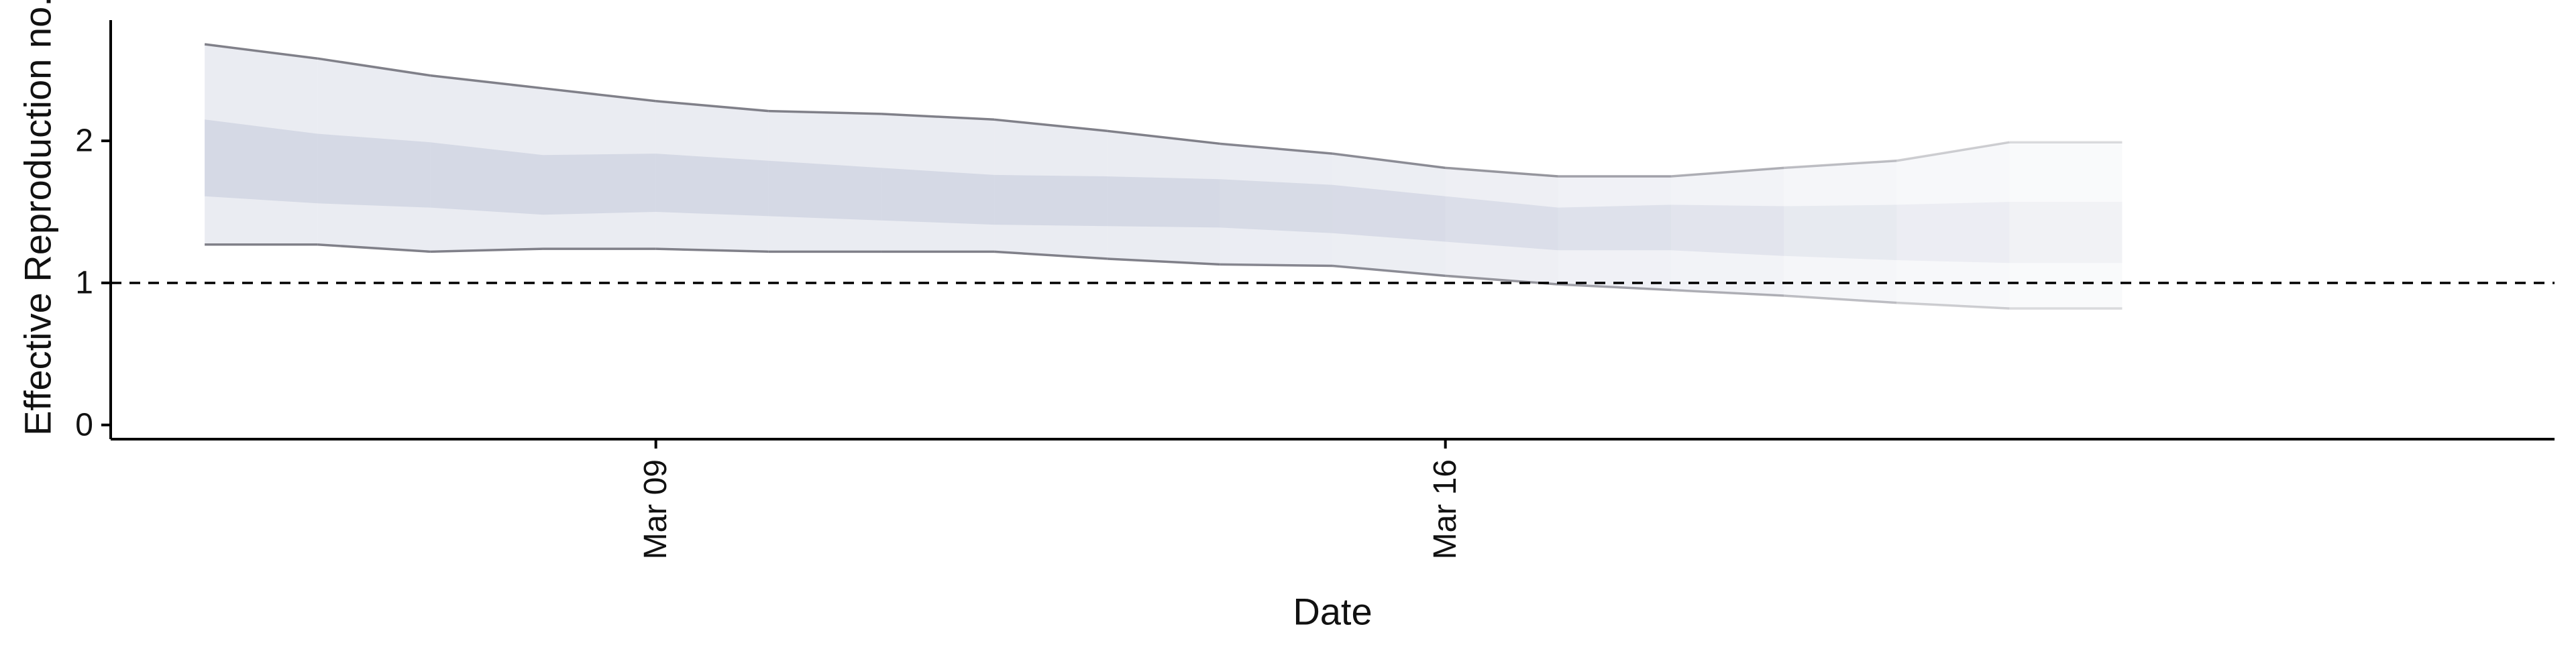 The image size is (2576, 647). I want to click on y-tick-label-1: 1, so click(84, 282).